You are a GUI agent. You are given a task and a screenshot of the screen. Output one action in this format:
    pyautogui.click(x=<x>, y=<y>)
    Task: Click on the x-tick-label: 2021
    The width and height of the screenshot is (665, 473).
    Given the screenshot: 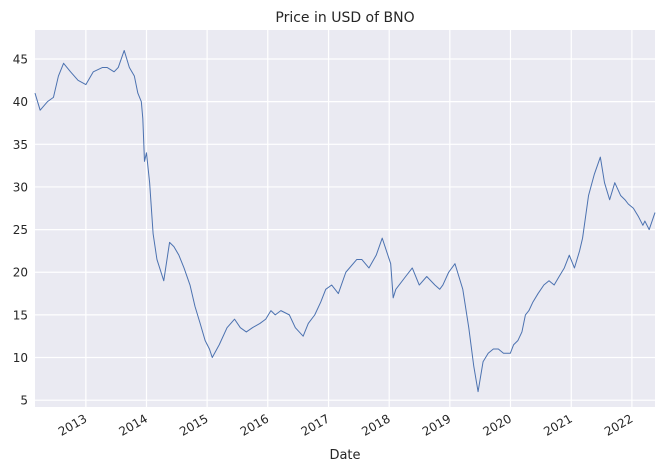 What is the action you would take?
    pyautogui.click(x=557, y=424)
    